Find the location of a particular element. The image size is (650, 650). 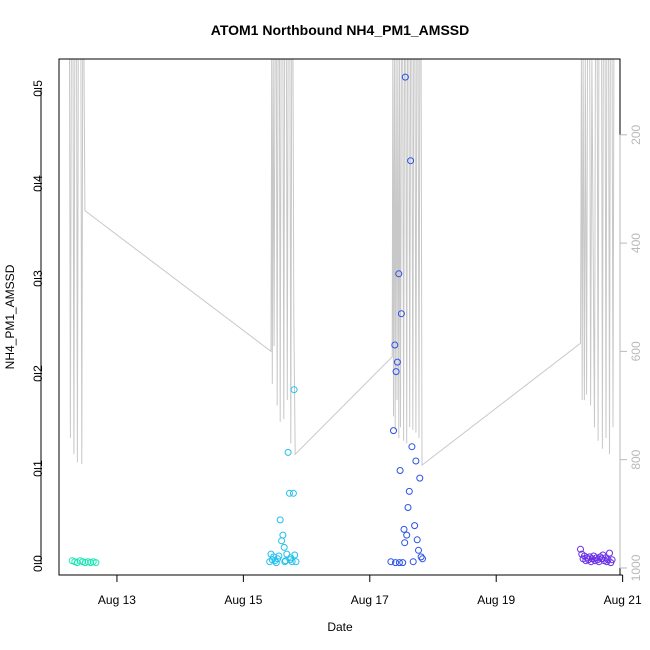

y2-tick-label: 200 is located at coordinates (636, 134).